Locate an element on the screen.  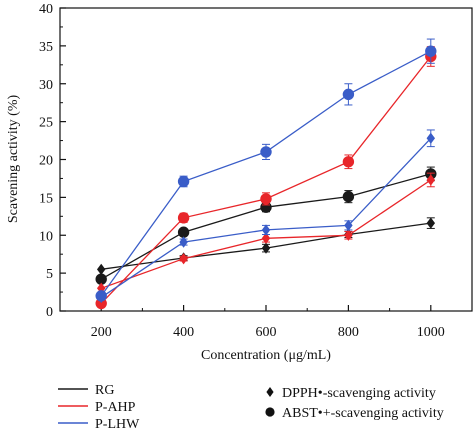
legend-line-label: P-AHP is located at coordinates (115, 407).